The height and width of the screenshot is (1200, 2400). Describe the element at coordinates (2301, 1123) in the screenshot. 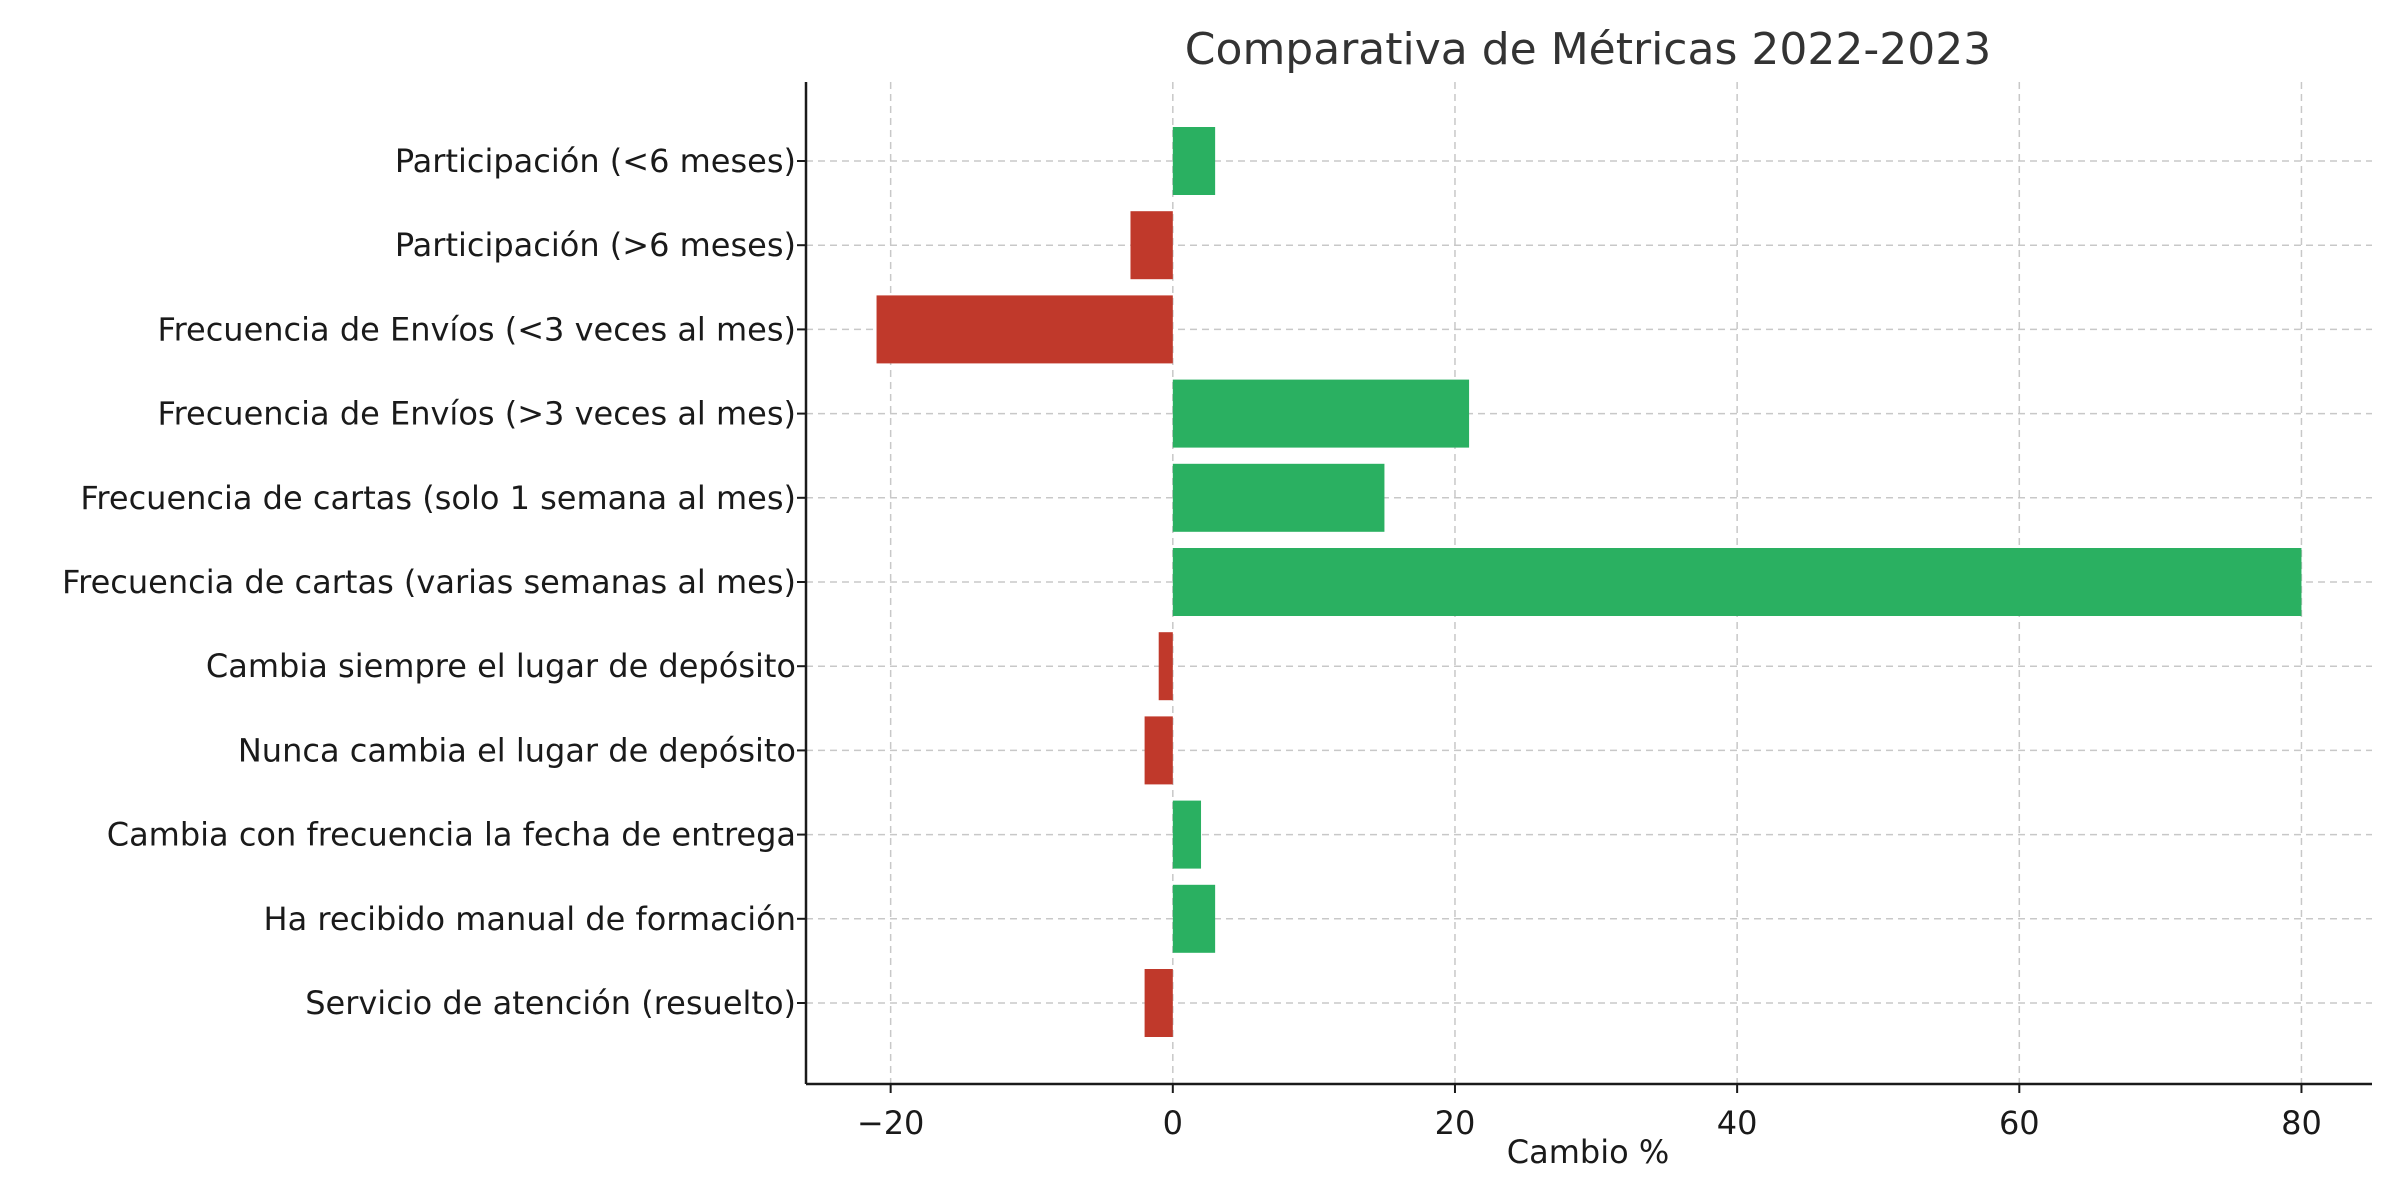

I see `x-tick-label: 80` at that location.